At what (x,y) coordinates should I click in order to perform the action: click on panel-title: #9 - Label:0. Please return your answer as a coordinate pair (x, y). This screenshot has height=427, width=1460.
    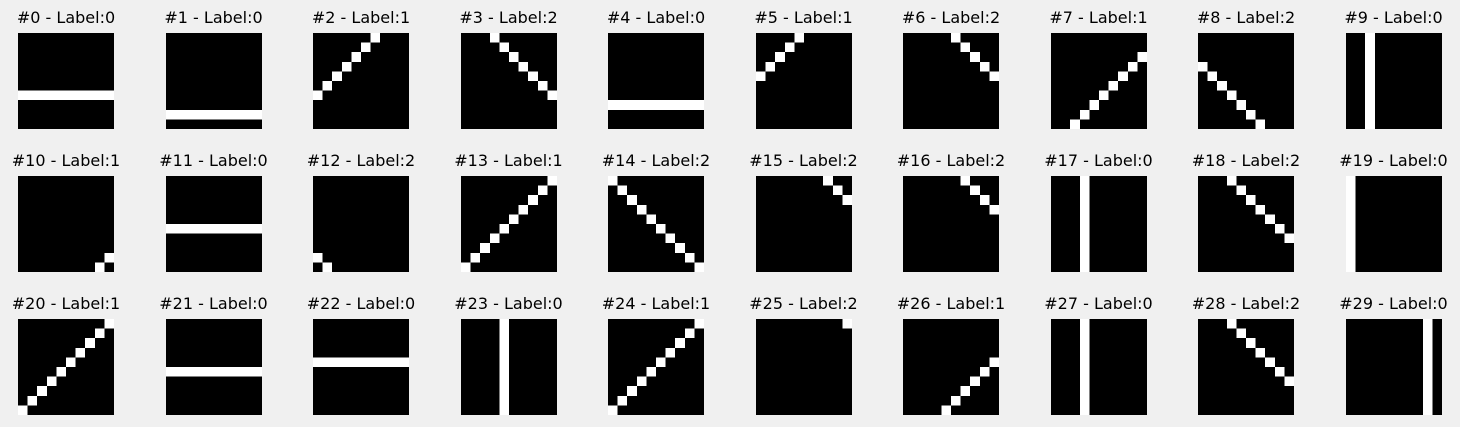
    Looking at the image, I should click on (1393, 17).